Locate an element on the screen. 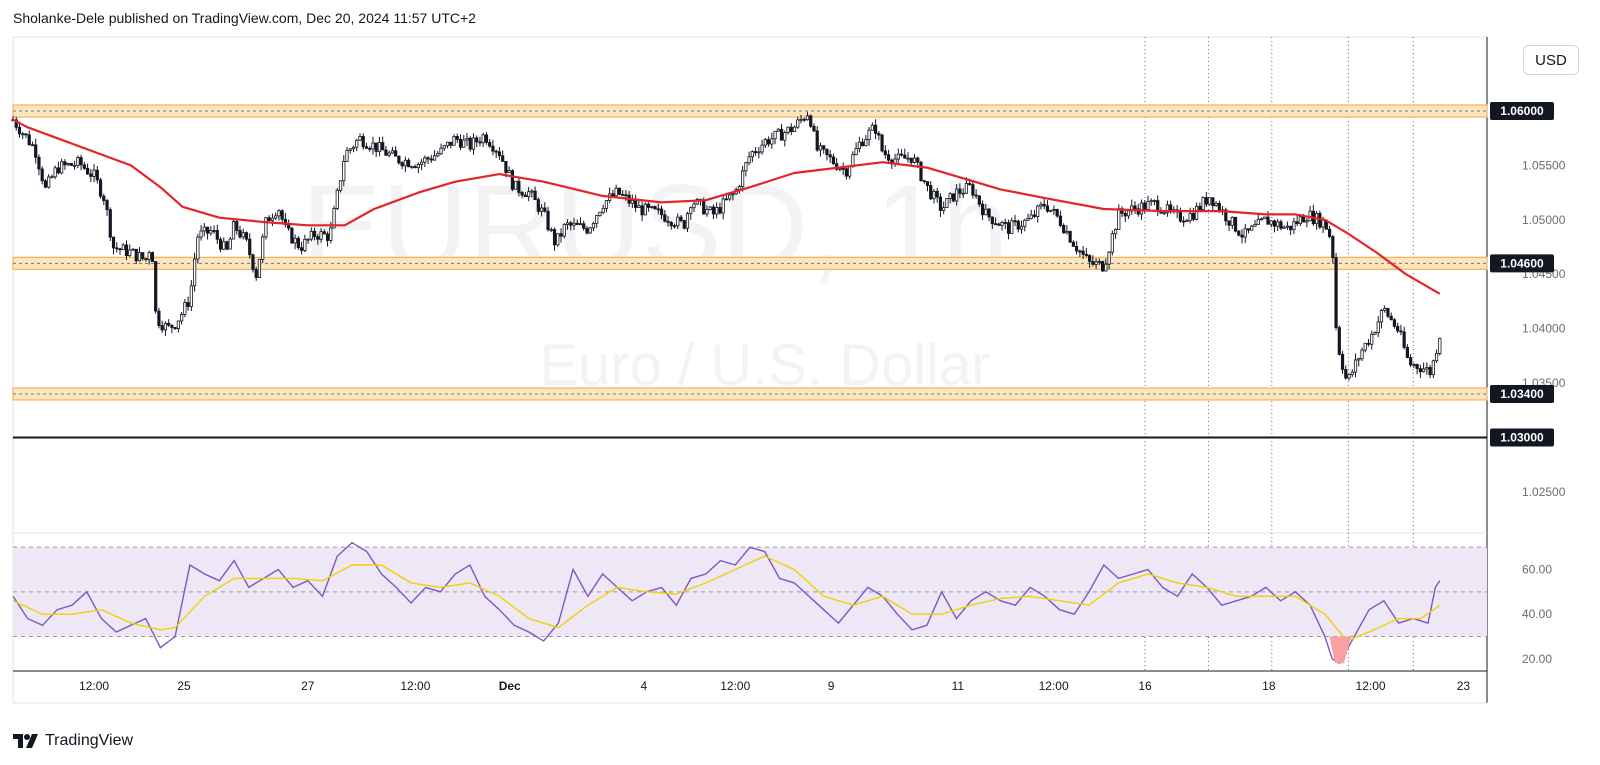  watermark-symbol: EURUSD, 1h is located at coordinates (655, 227).